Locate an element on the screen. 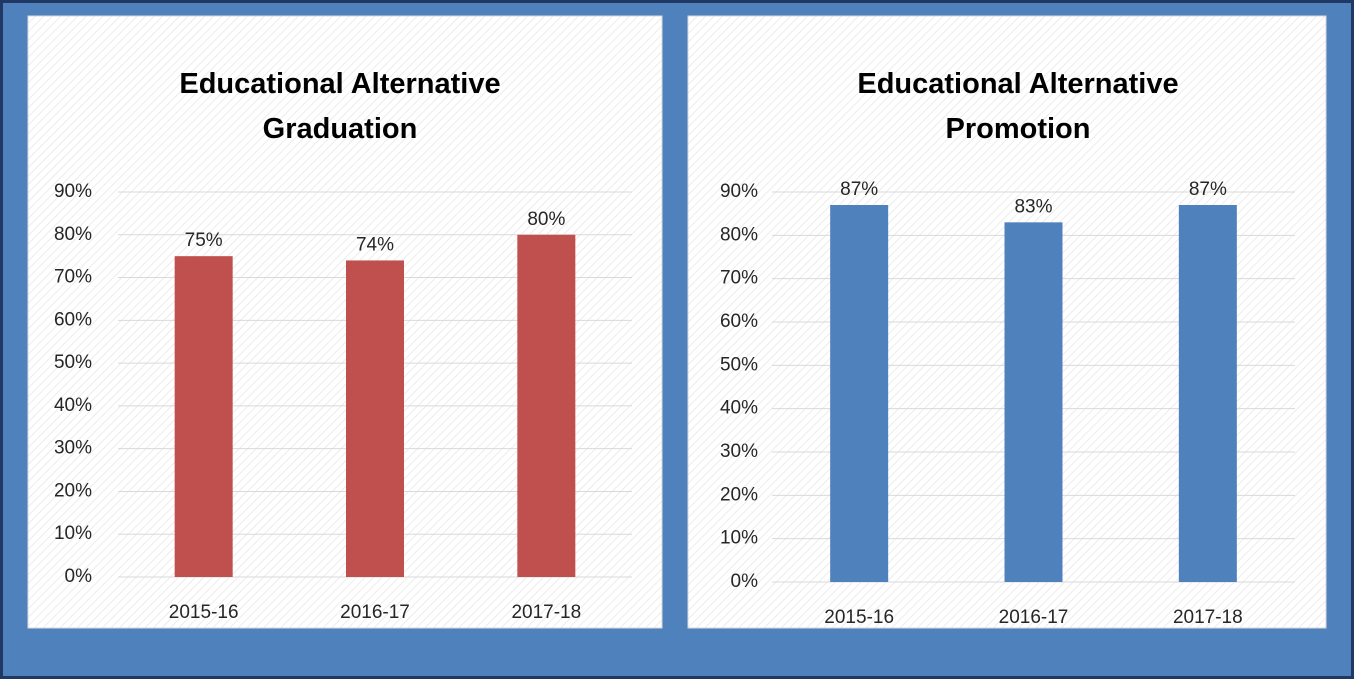 Image resolution: width=1354 pixels, height=679 pixels. chart-title: Educational Alternative Promotion is located at coordinates (1018, 106).